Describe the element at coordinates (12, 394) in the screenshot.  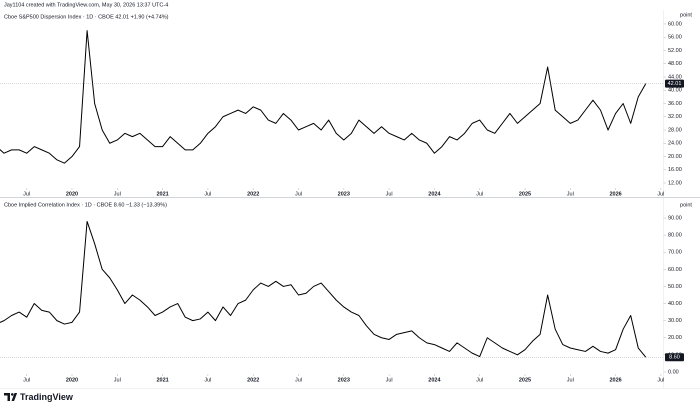
I see `logo-dot` at that location.